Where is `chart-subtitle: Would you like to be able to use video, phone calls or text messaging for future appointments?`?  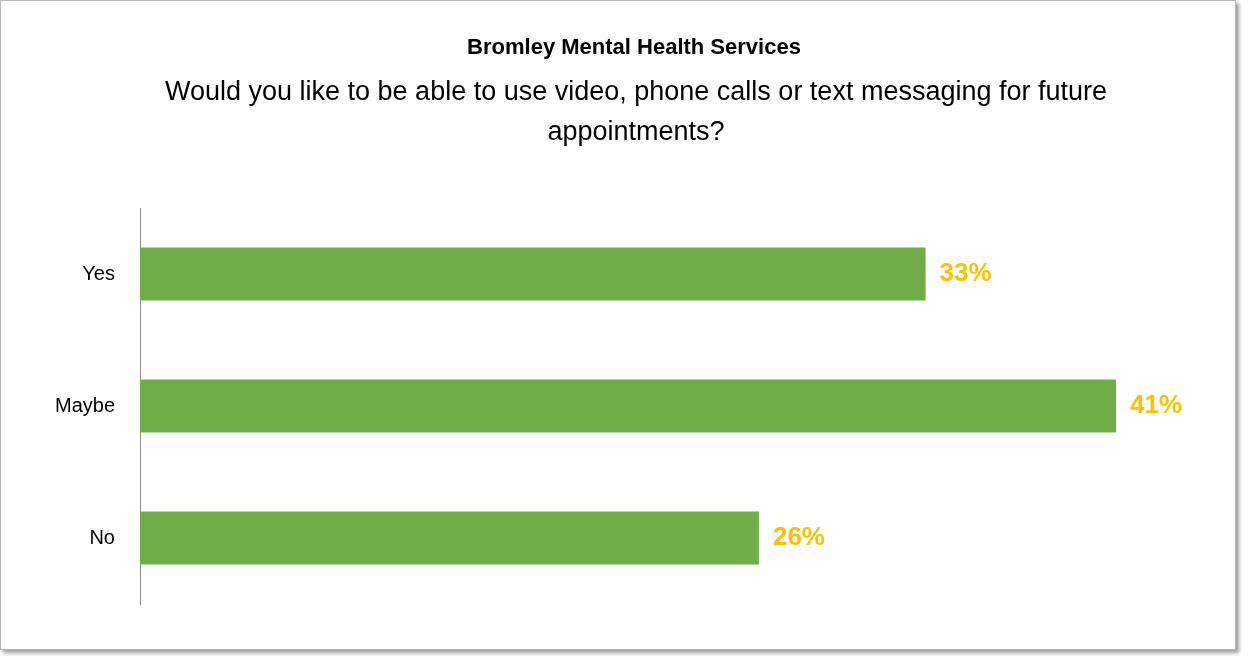
chart-subtitle: Would you like to be able to use video, phone calls or text messaging for future appointments? is located at coordinates (635, 111).